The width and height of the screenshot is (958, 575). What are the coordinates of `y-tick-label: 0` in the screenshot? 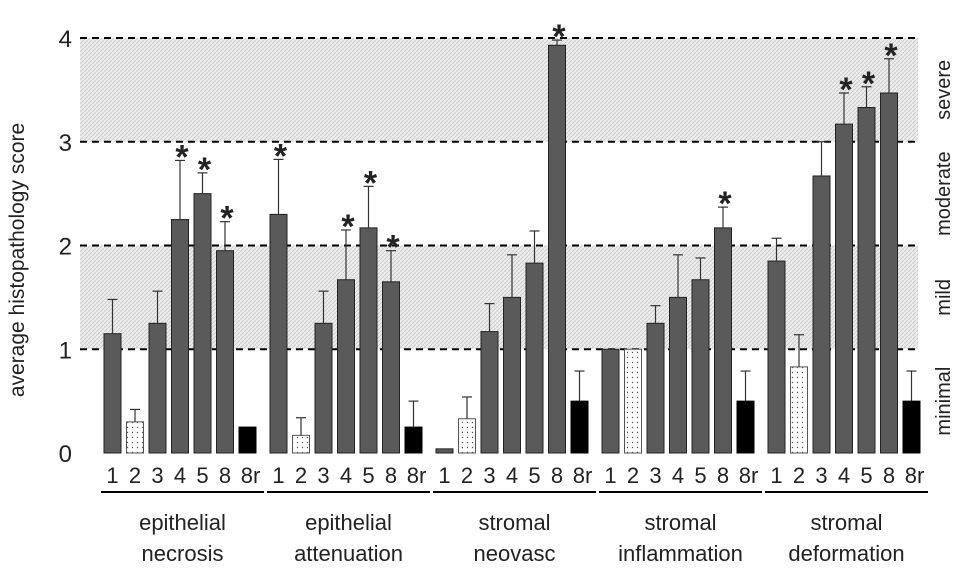 It's located at (65, 454).